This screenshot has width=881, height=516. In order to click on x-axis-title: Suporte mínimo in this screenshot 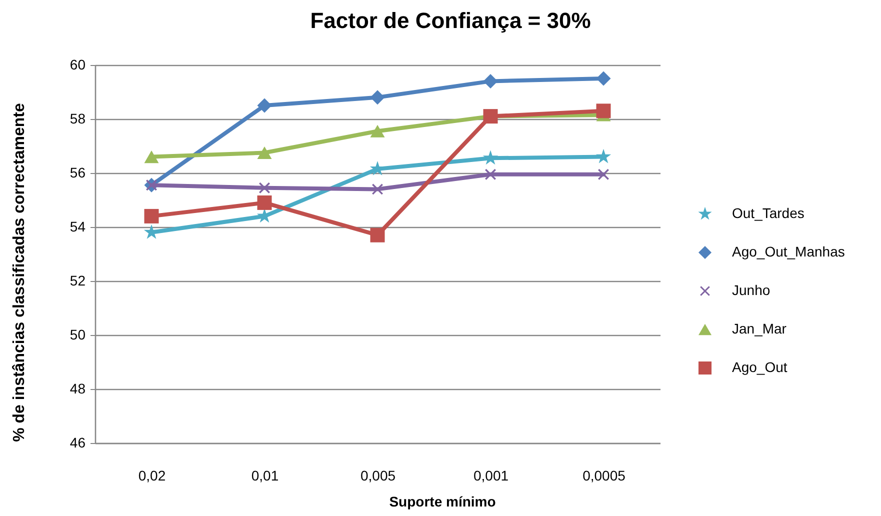, I will do `click(442, 502)`.